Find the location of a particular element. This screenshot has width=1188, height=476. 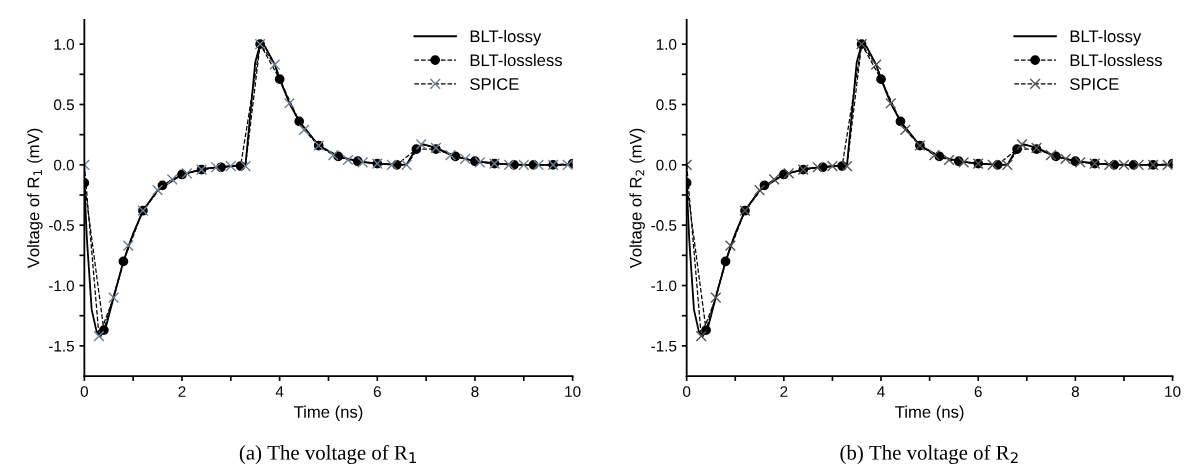

y-axis-title: Voltage of R$_{1}$ (mV) is located at coordinates (35, 198).